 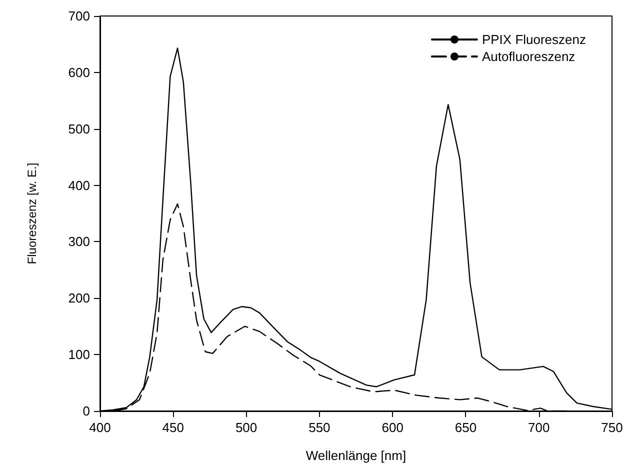 What do you see at coordinates (86, 411) in the screenshot?
I see `y-tick-label: 0` at bounding box center [86, 411].